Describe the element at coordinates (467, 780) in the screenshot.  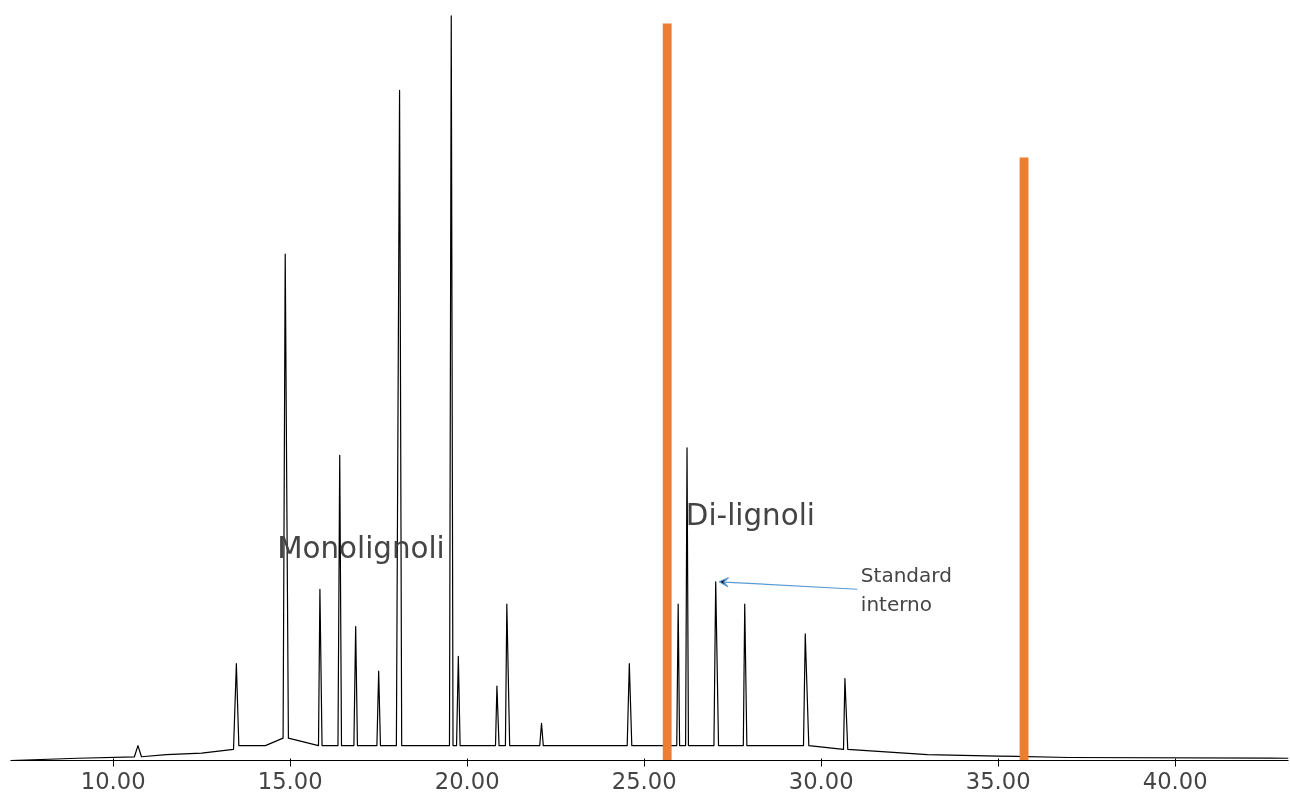
I see `x-tick-label: 20.00` at that location.